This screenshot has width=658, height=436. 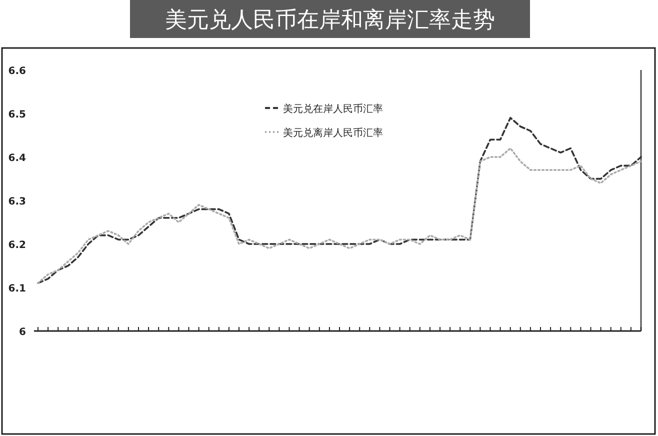 I want to click on chart-title: 美元兑人民币在岸和离岸汇率走势, so click(x=330, y=20).